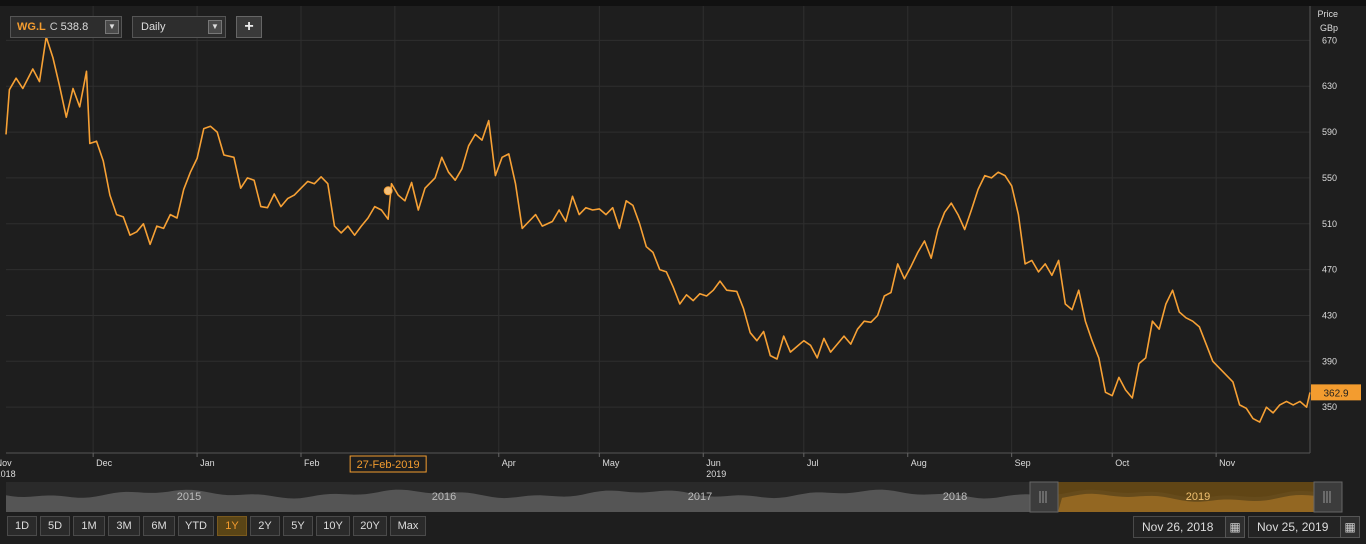  Describe the element at coordinates (232, 526) in the screenshot. I see `range-button-1y: 1Y` at that location.